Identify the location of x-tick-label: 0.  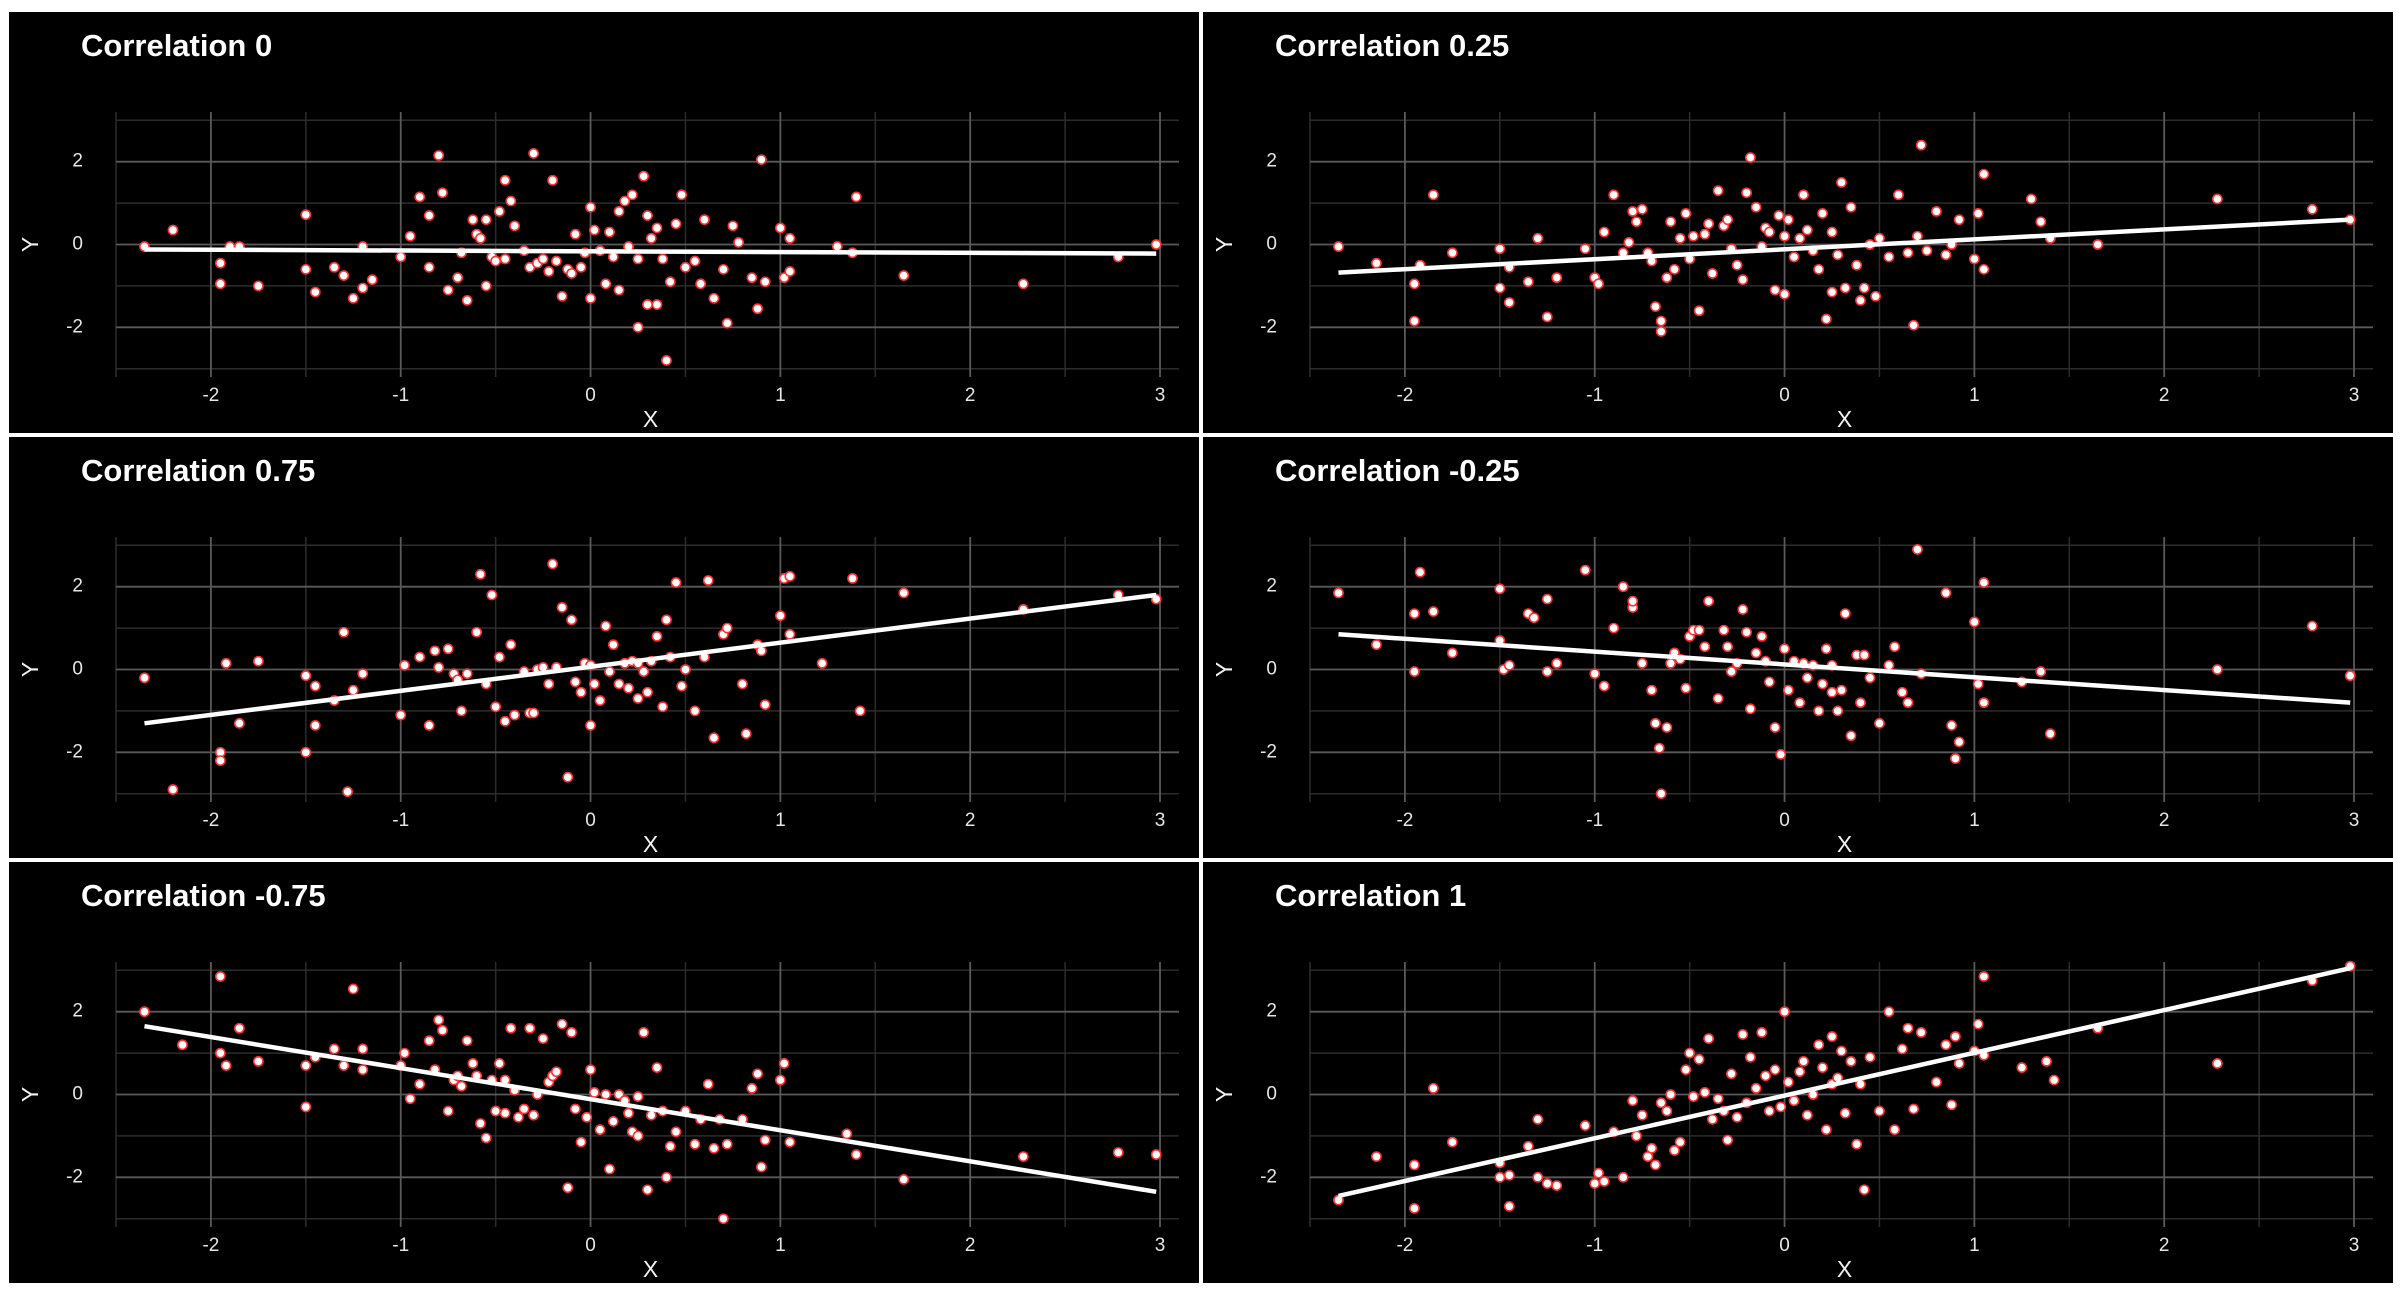
(590, 820).